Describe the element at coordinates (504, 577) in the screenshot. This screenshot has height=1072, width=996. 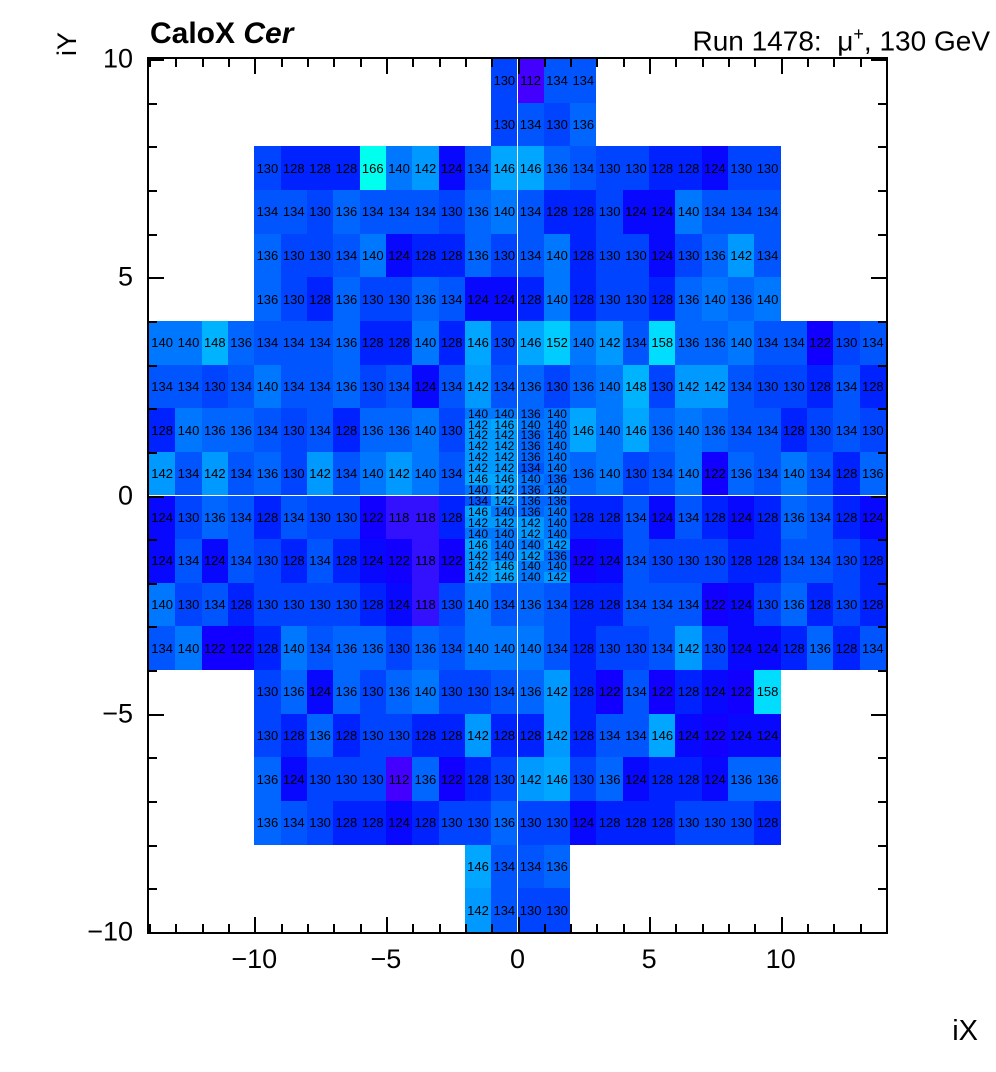
I see `heatmap-cell-fine: 146` at that location.